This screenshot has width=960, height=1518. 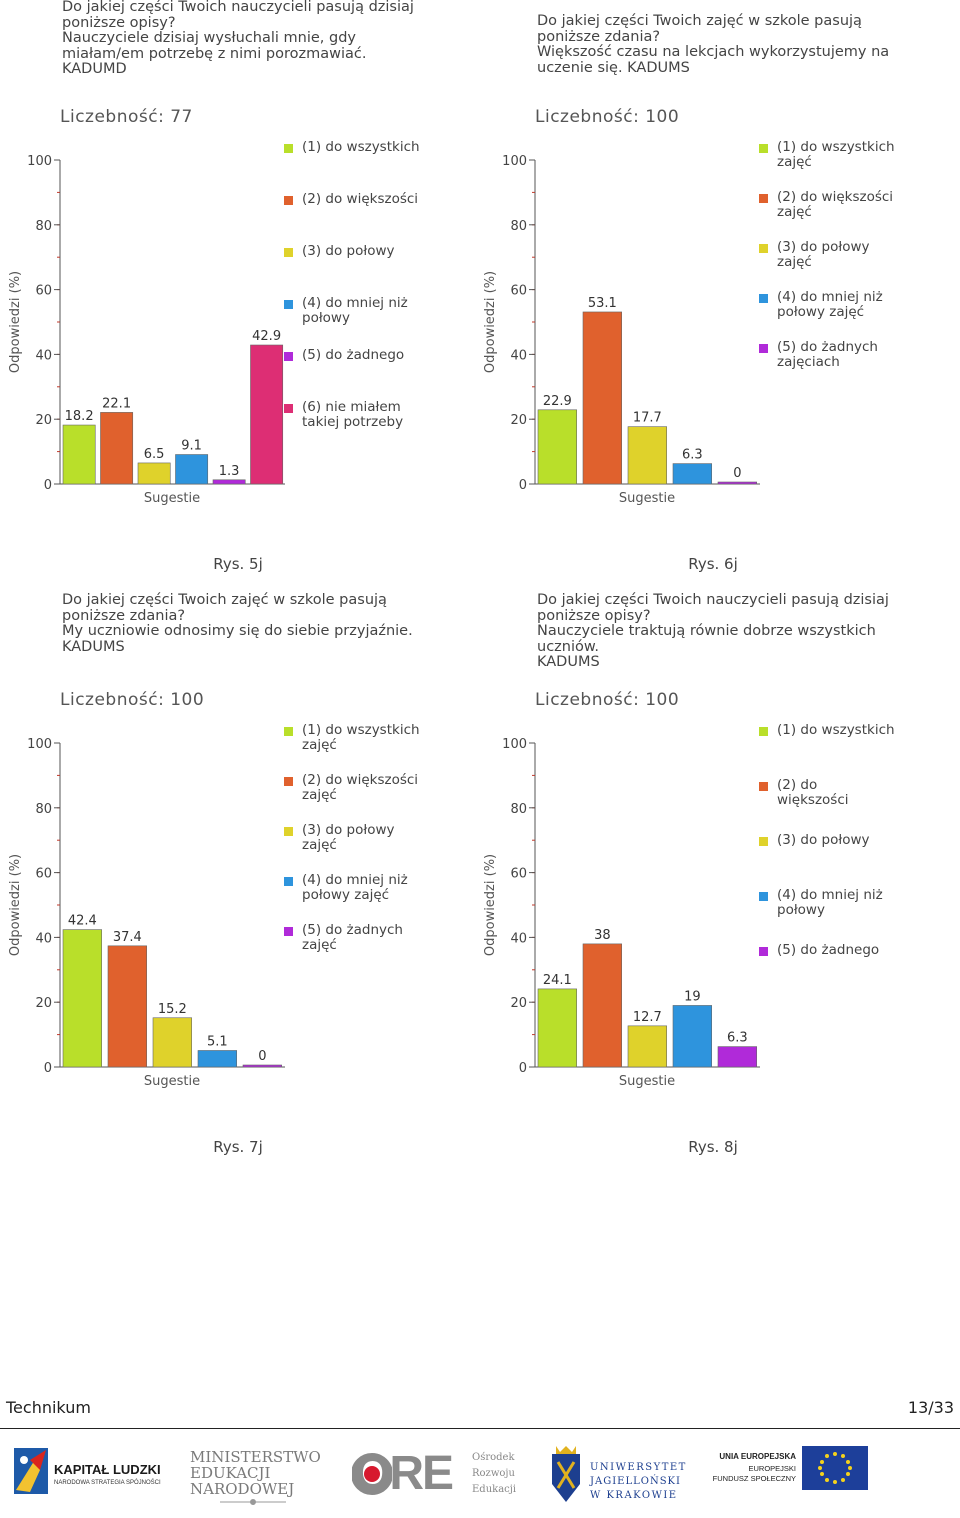 I want to click on men-logo: MINISTERSTWO EDUKACJI NARODOWEJ, so click(x=255, y=1475).